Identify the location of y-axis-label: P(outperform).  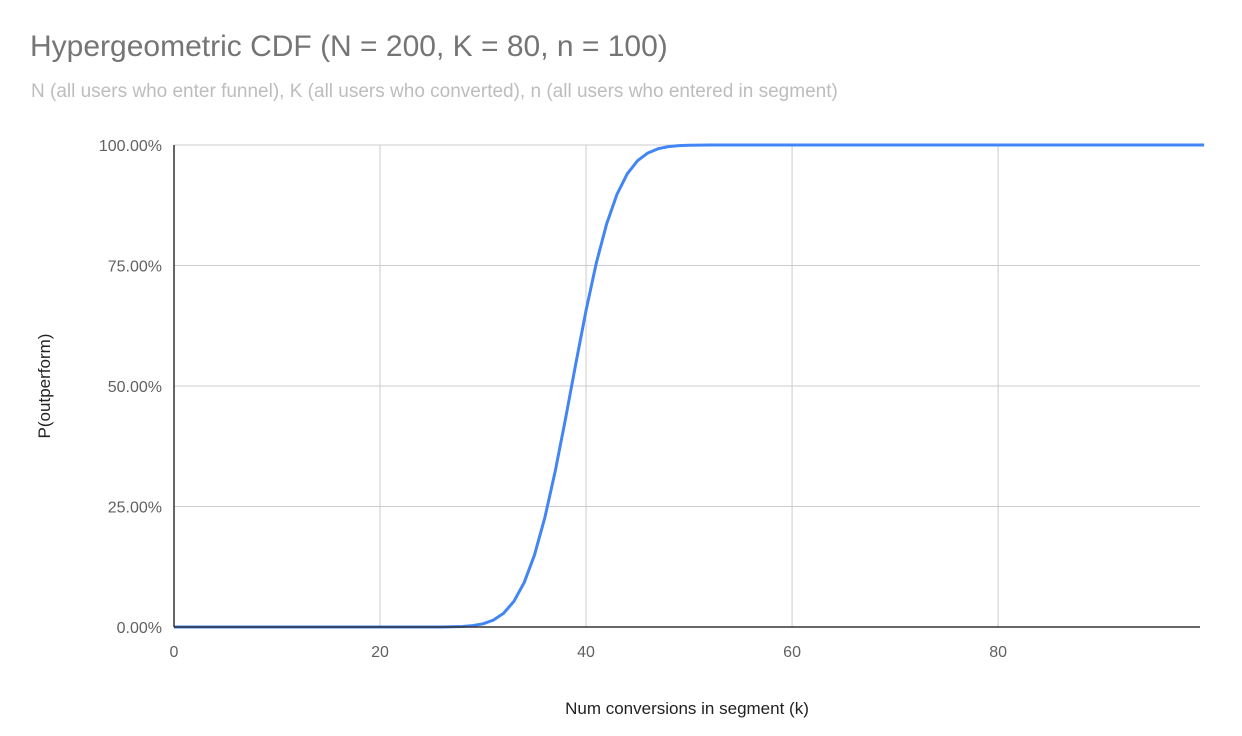
(44, 386).